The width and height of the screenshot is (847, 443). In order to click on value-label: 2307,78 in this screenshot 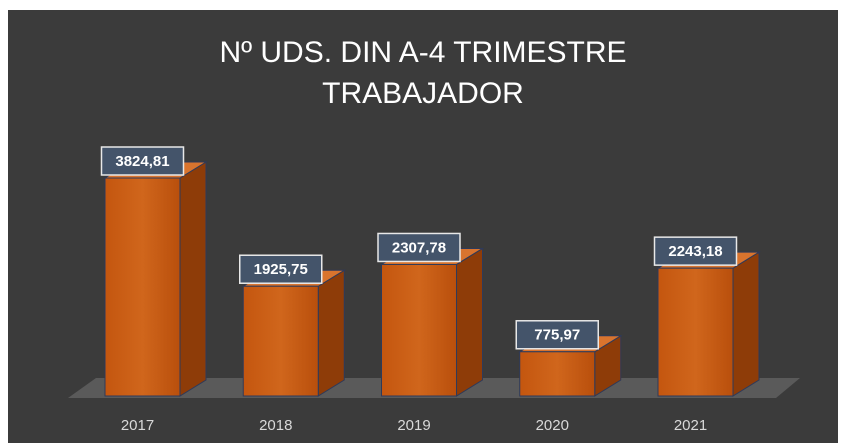, I will do `click(419, 247)`.